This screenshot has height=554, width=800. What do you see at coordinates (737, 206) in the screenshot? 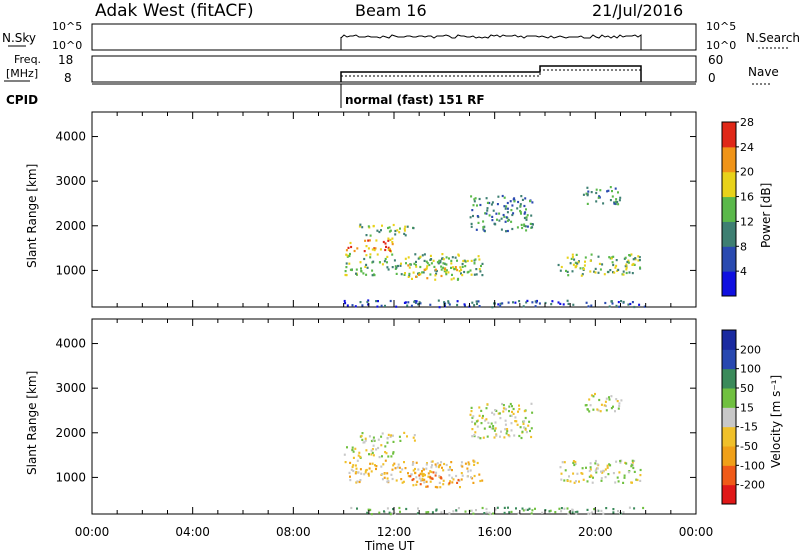
I see `power-colorbar: 4 8 12 16 20 24 28` at bounding box center [737, 206].